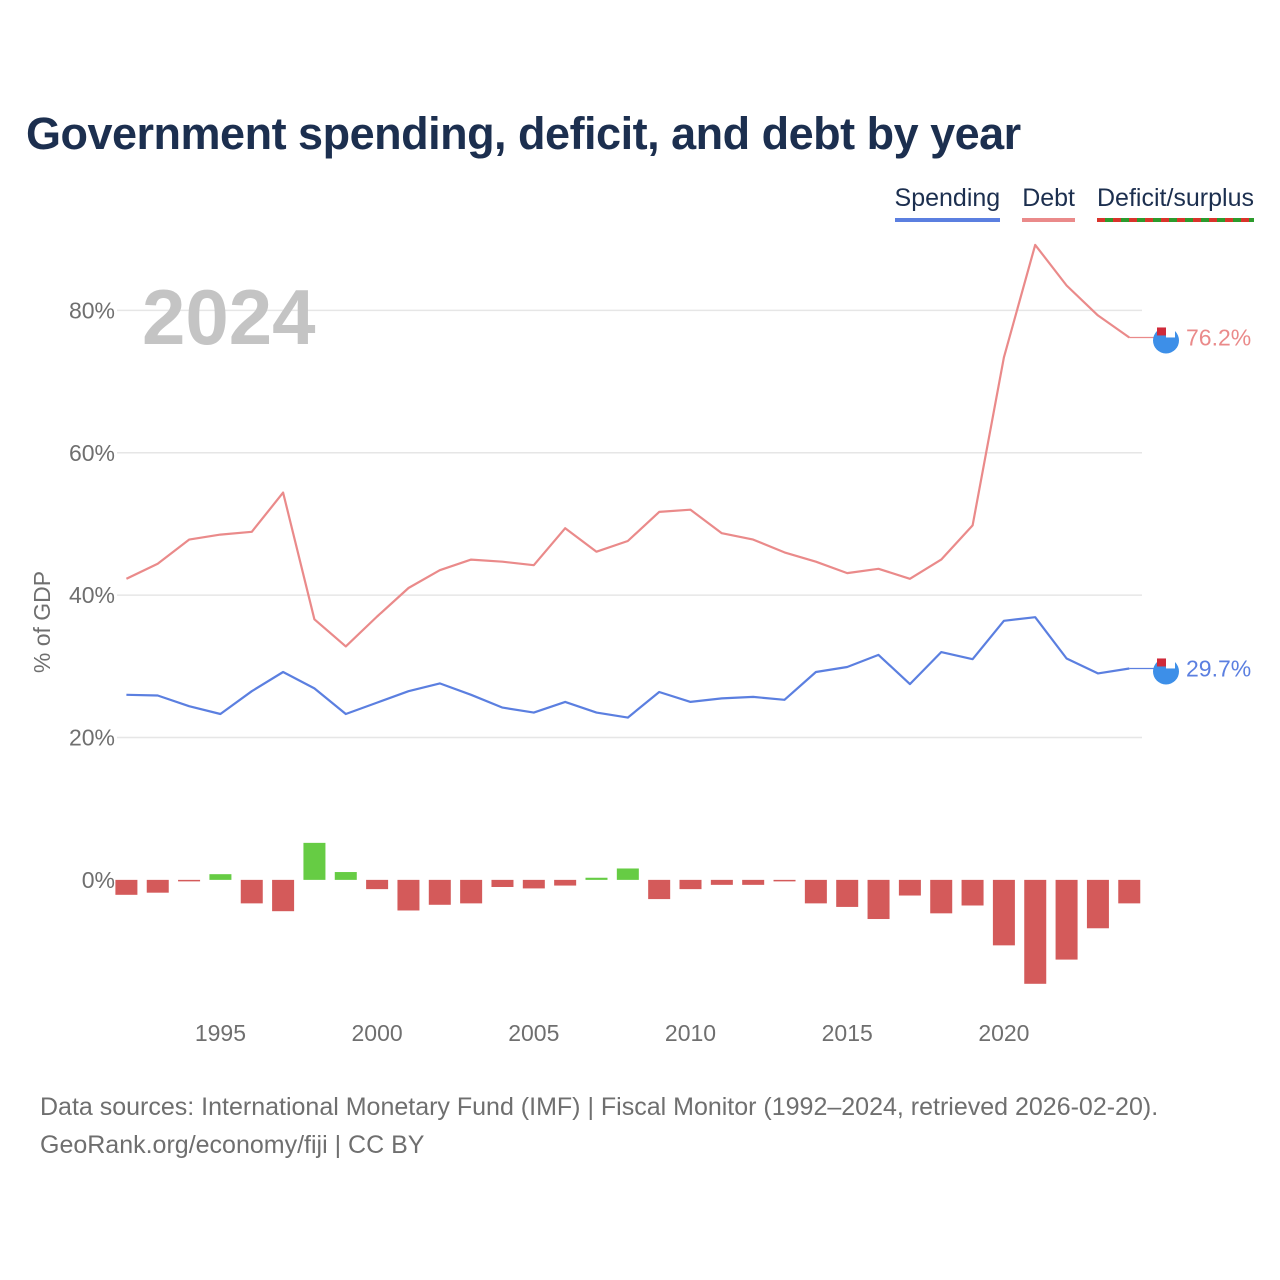  Describe the element at coordinates (229, 317) in the screenshot. I see `current-year-label: 2024` at that location.